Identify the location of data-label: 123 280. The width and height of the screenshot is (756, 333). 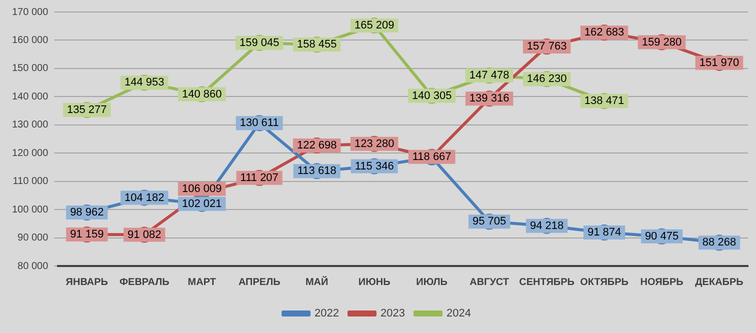
(374, 144).